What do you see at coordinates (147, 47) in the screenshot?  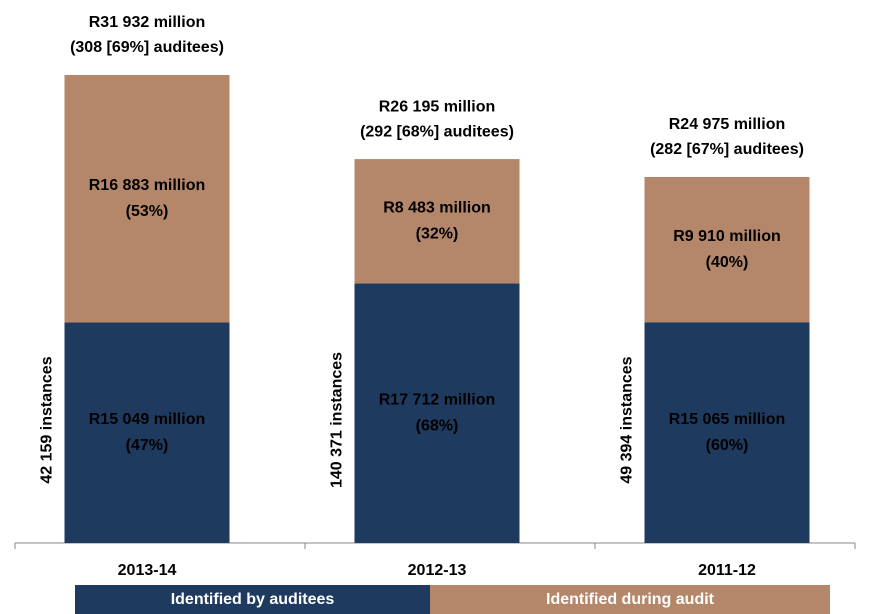 I see `total-label: (308 [69%] auditees)` at bounding box center [147, 47].